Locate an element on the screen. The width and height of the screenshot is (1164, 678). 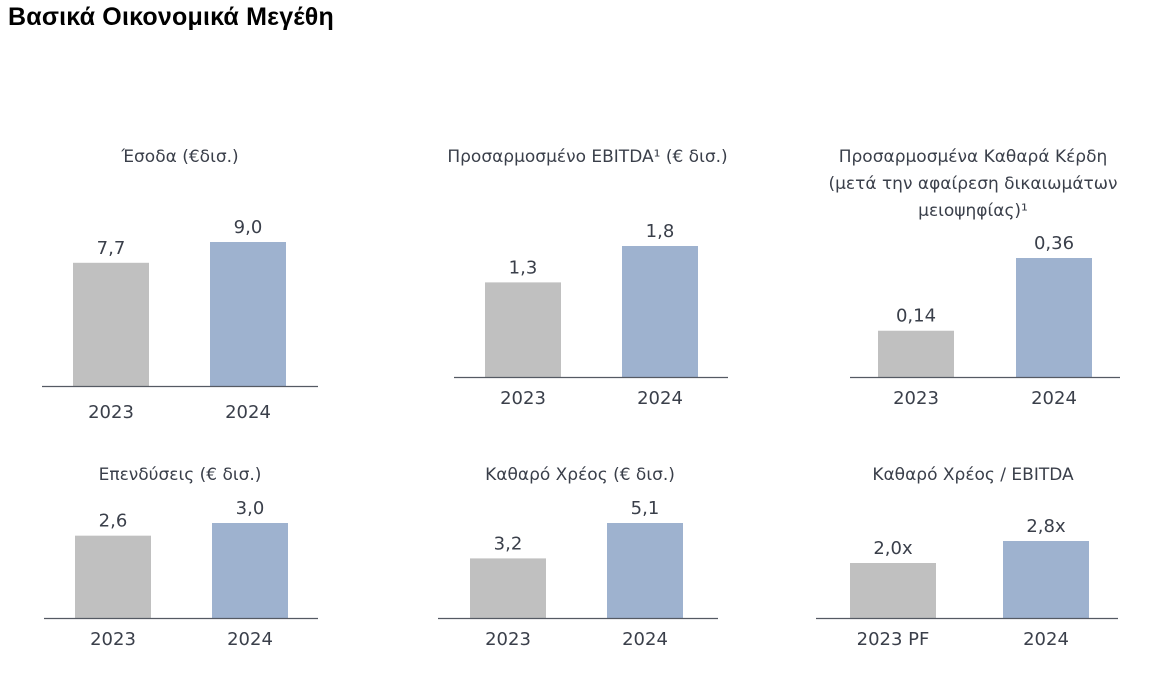
page-title: Βασικά Οικονομικά Μεγέθη is located at coordinates (171, 17).